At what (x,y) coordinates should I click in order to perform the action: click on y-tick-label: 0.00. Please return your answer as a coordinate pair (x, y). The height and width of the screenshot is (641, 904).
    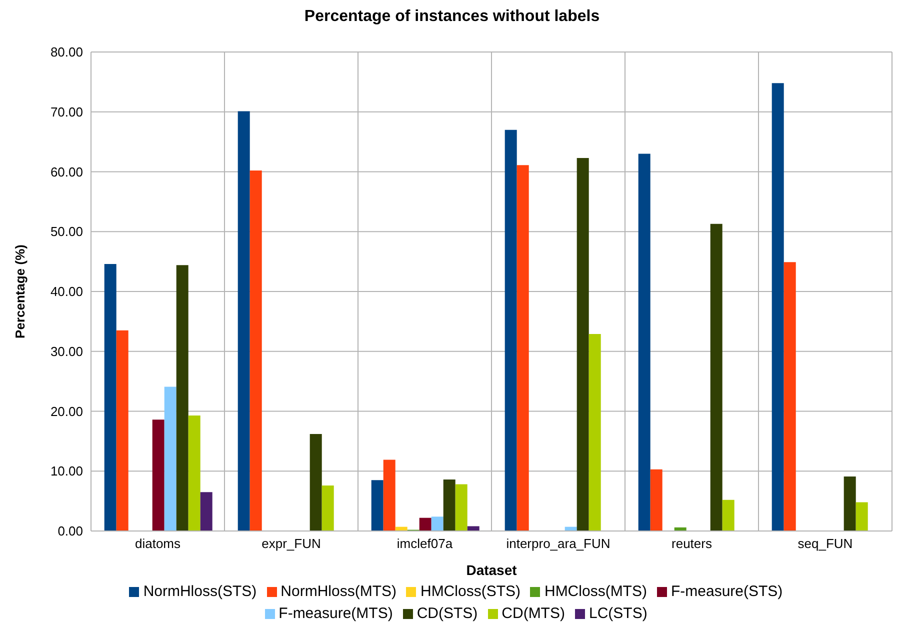
    Looking at the image, I should click on (70, 531).